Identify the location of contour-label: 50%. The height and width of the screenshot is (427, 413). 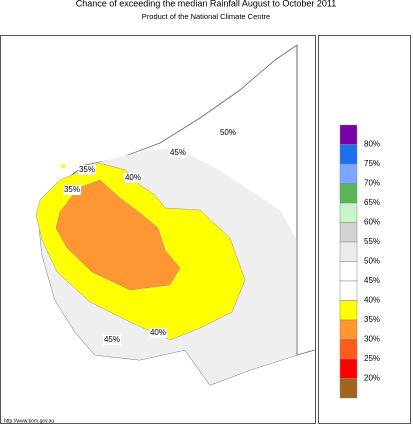
(228, 132).